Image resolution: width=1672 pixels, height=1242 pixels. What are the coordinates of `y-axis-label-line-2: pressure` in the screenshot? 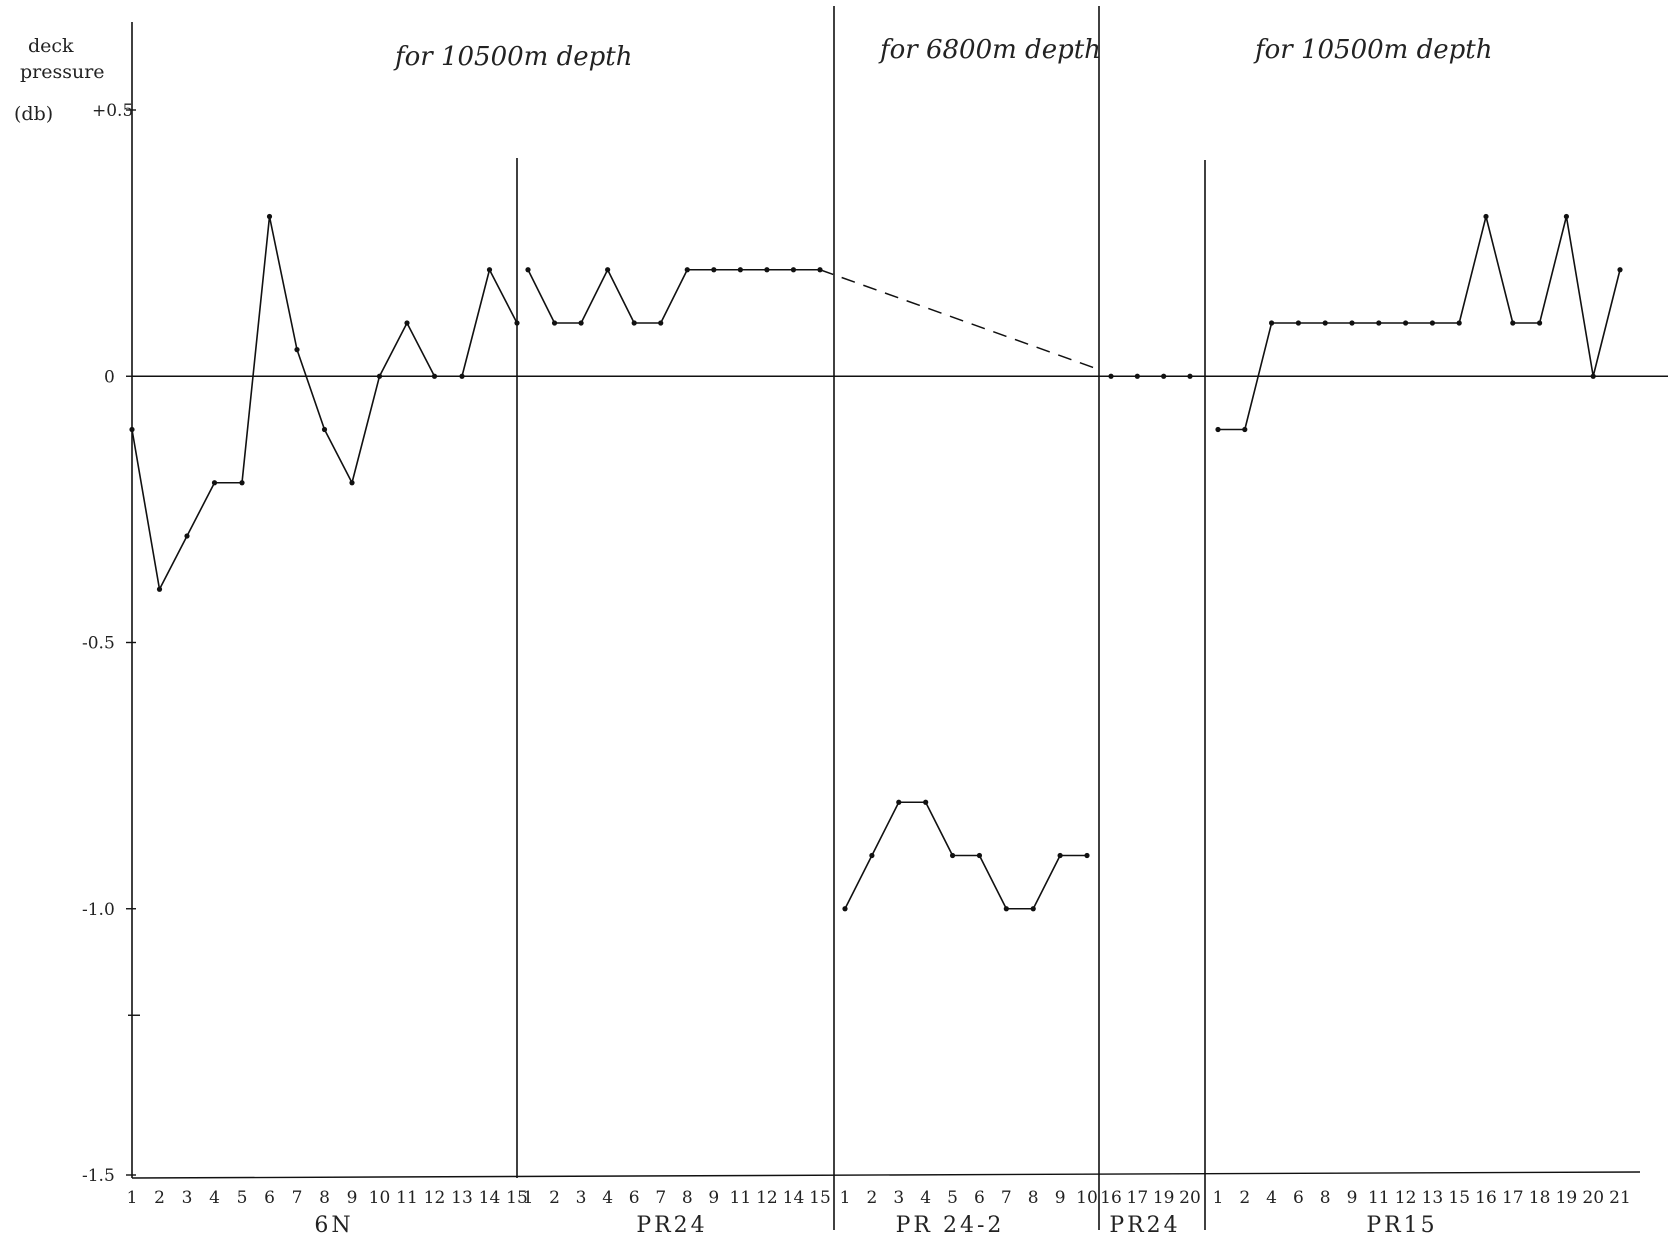 It's located at (62, 72).